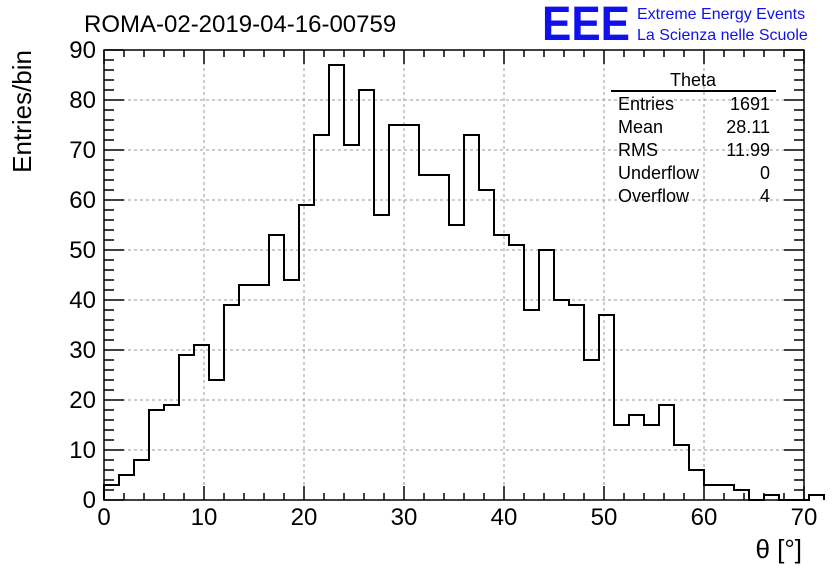 The width and height of the screenshot is (836, 572). What do you see at coordinates (82, 150) in the screenshot?
I see `y-tick-label: 70` at bounding box center [82, 150].